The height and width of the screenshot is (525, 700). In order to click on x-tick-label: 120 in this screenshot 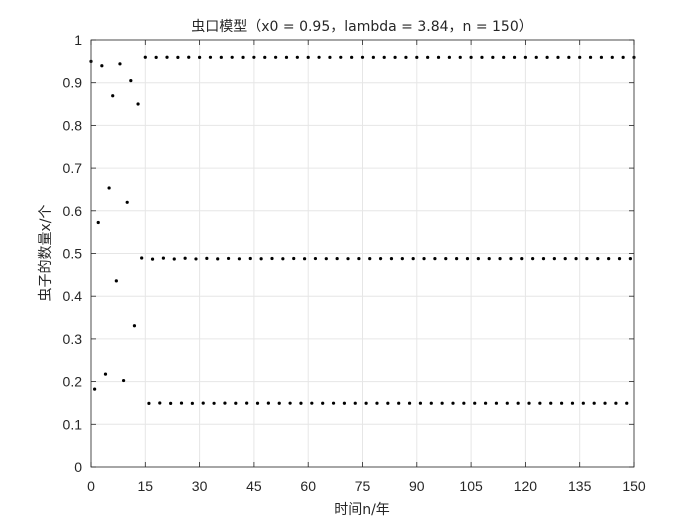, I will do `click(526, 486)`.